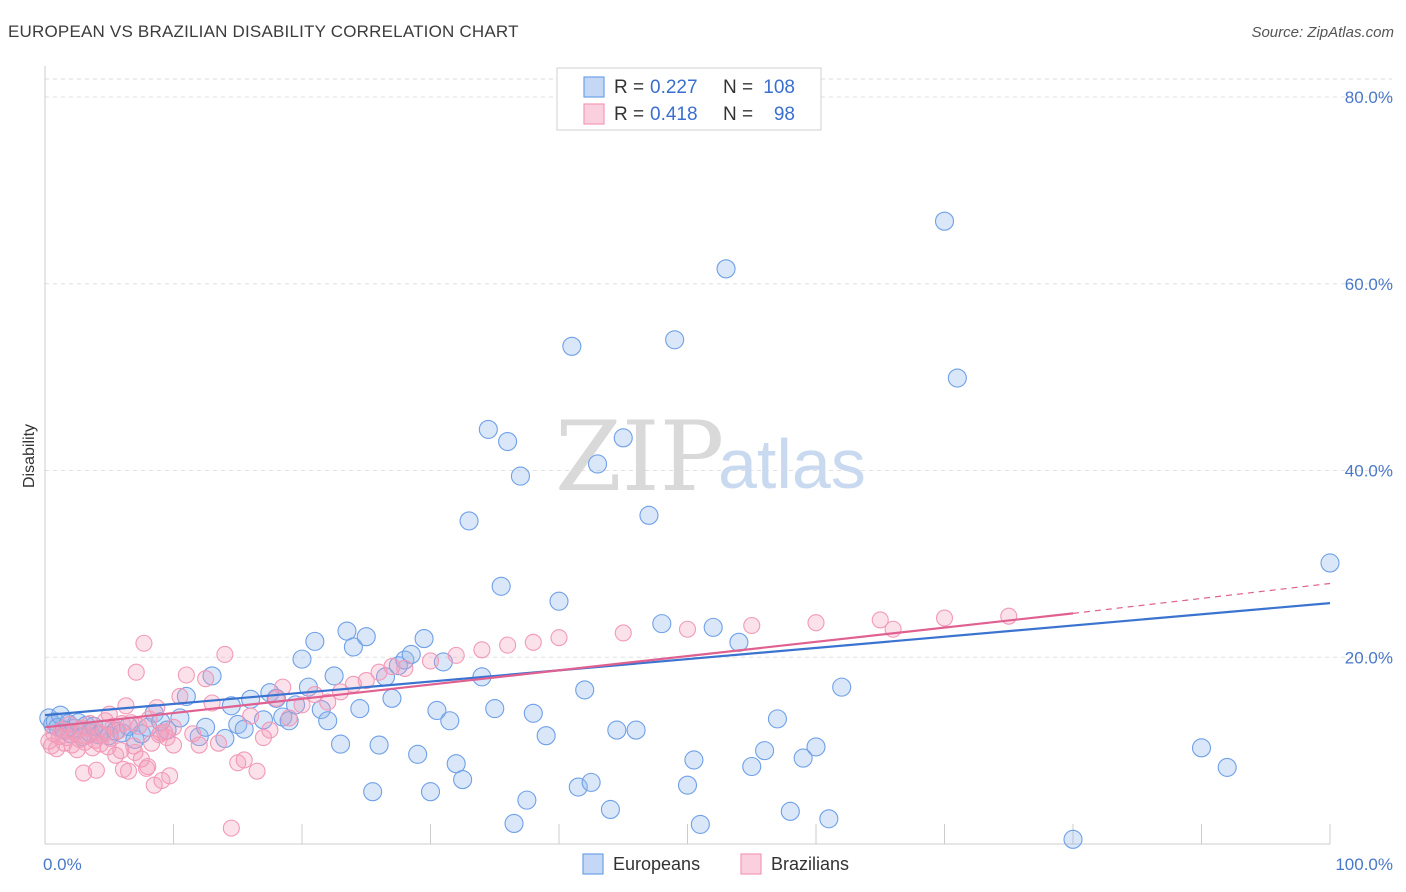 This screenshot has height=892, width=1406. I want to click on y-tick-label: 80.0%, so click(1369, 97).